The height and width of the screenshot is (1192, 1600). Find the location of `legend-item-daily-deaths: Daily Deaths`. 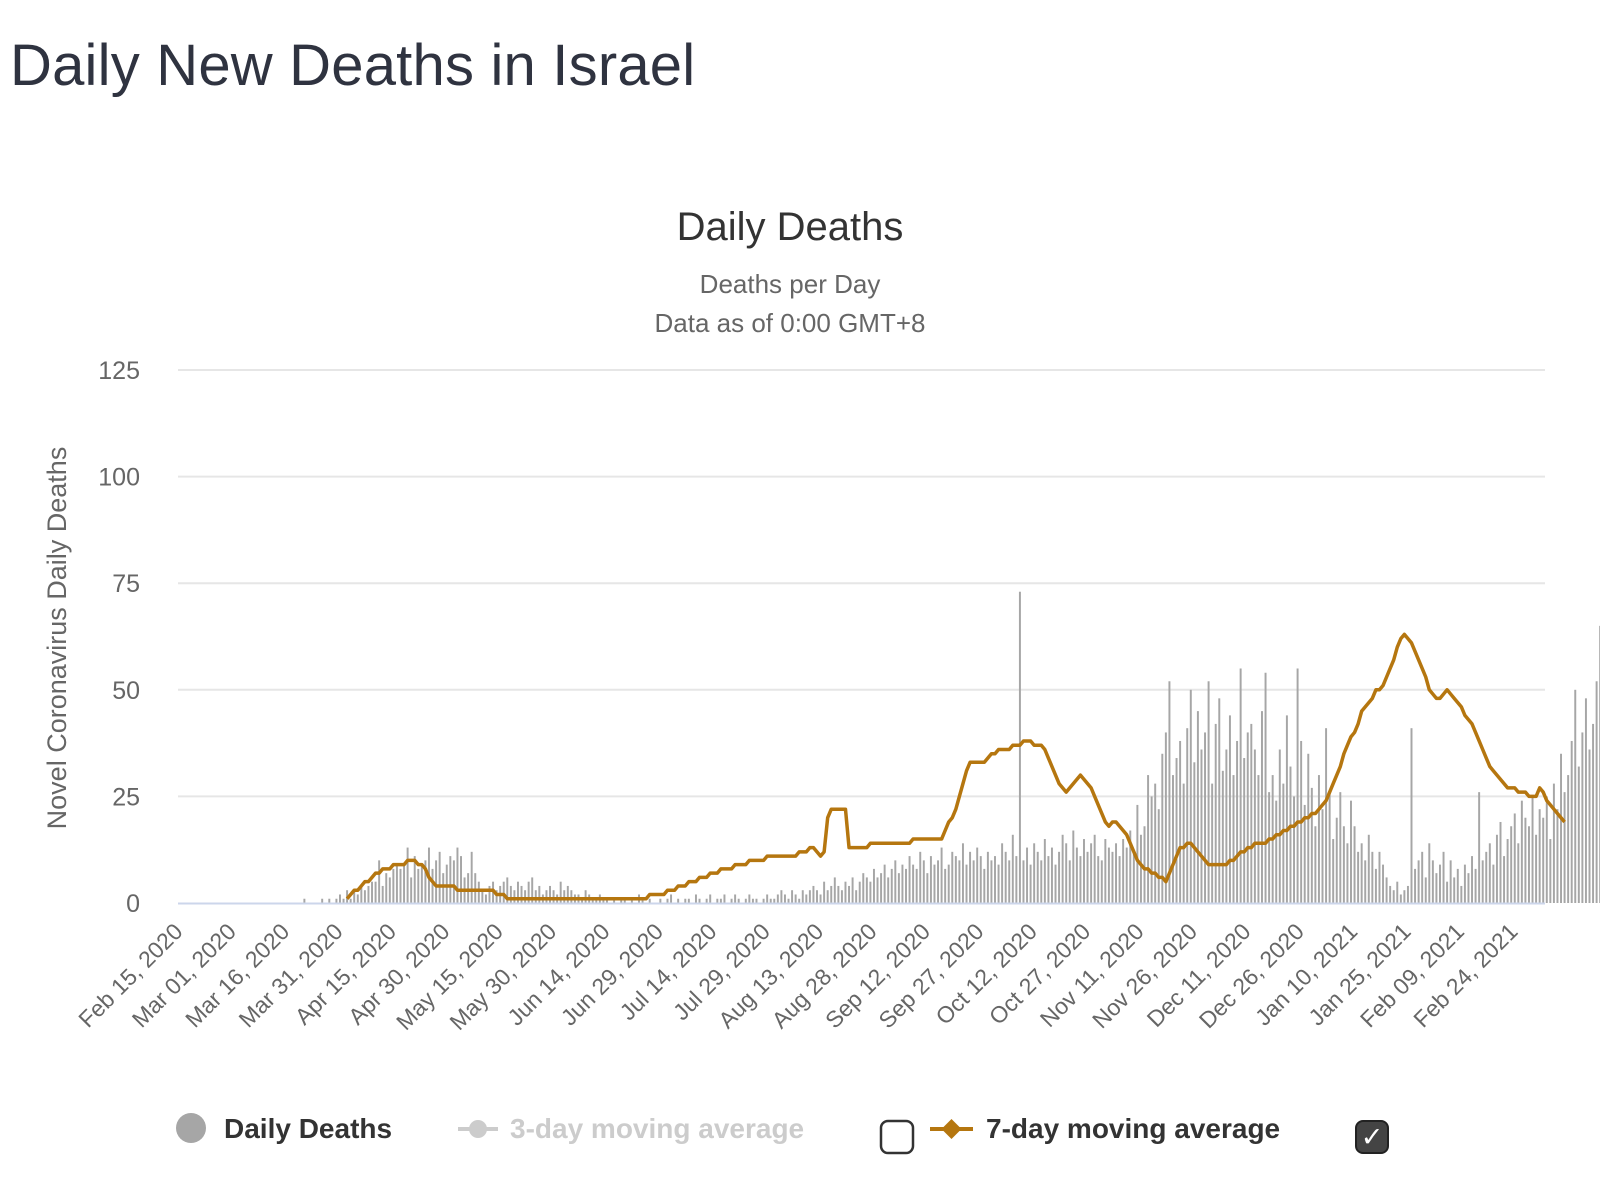

legend-item-daily-deaths: Daily Deaths is located at coordinates (284, 1128).